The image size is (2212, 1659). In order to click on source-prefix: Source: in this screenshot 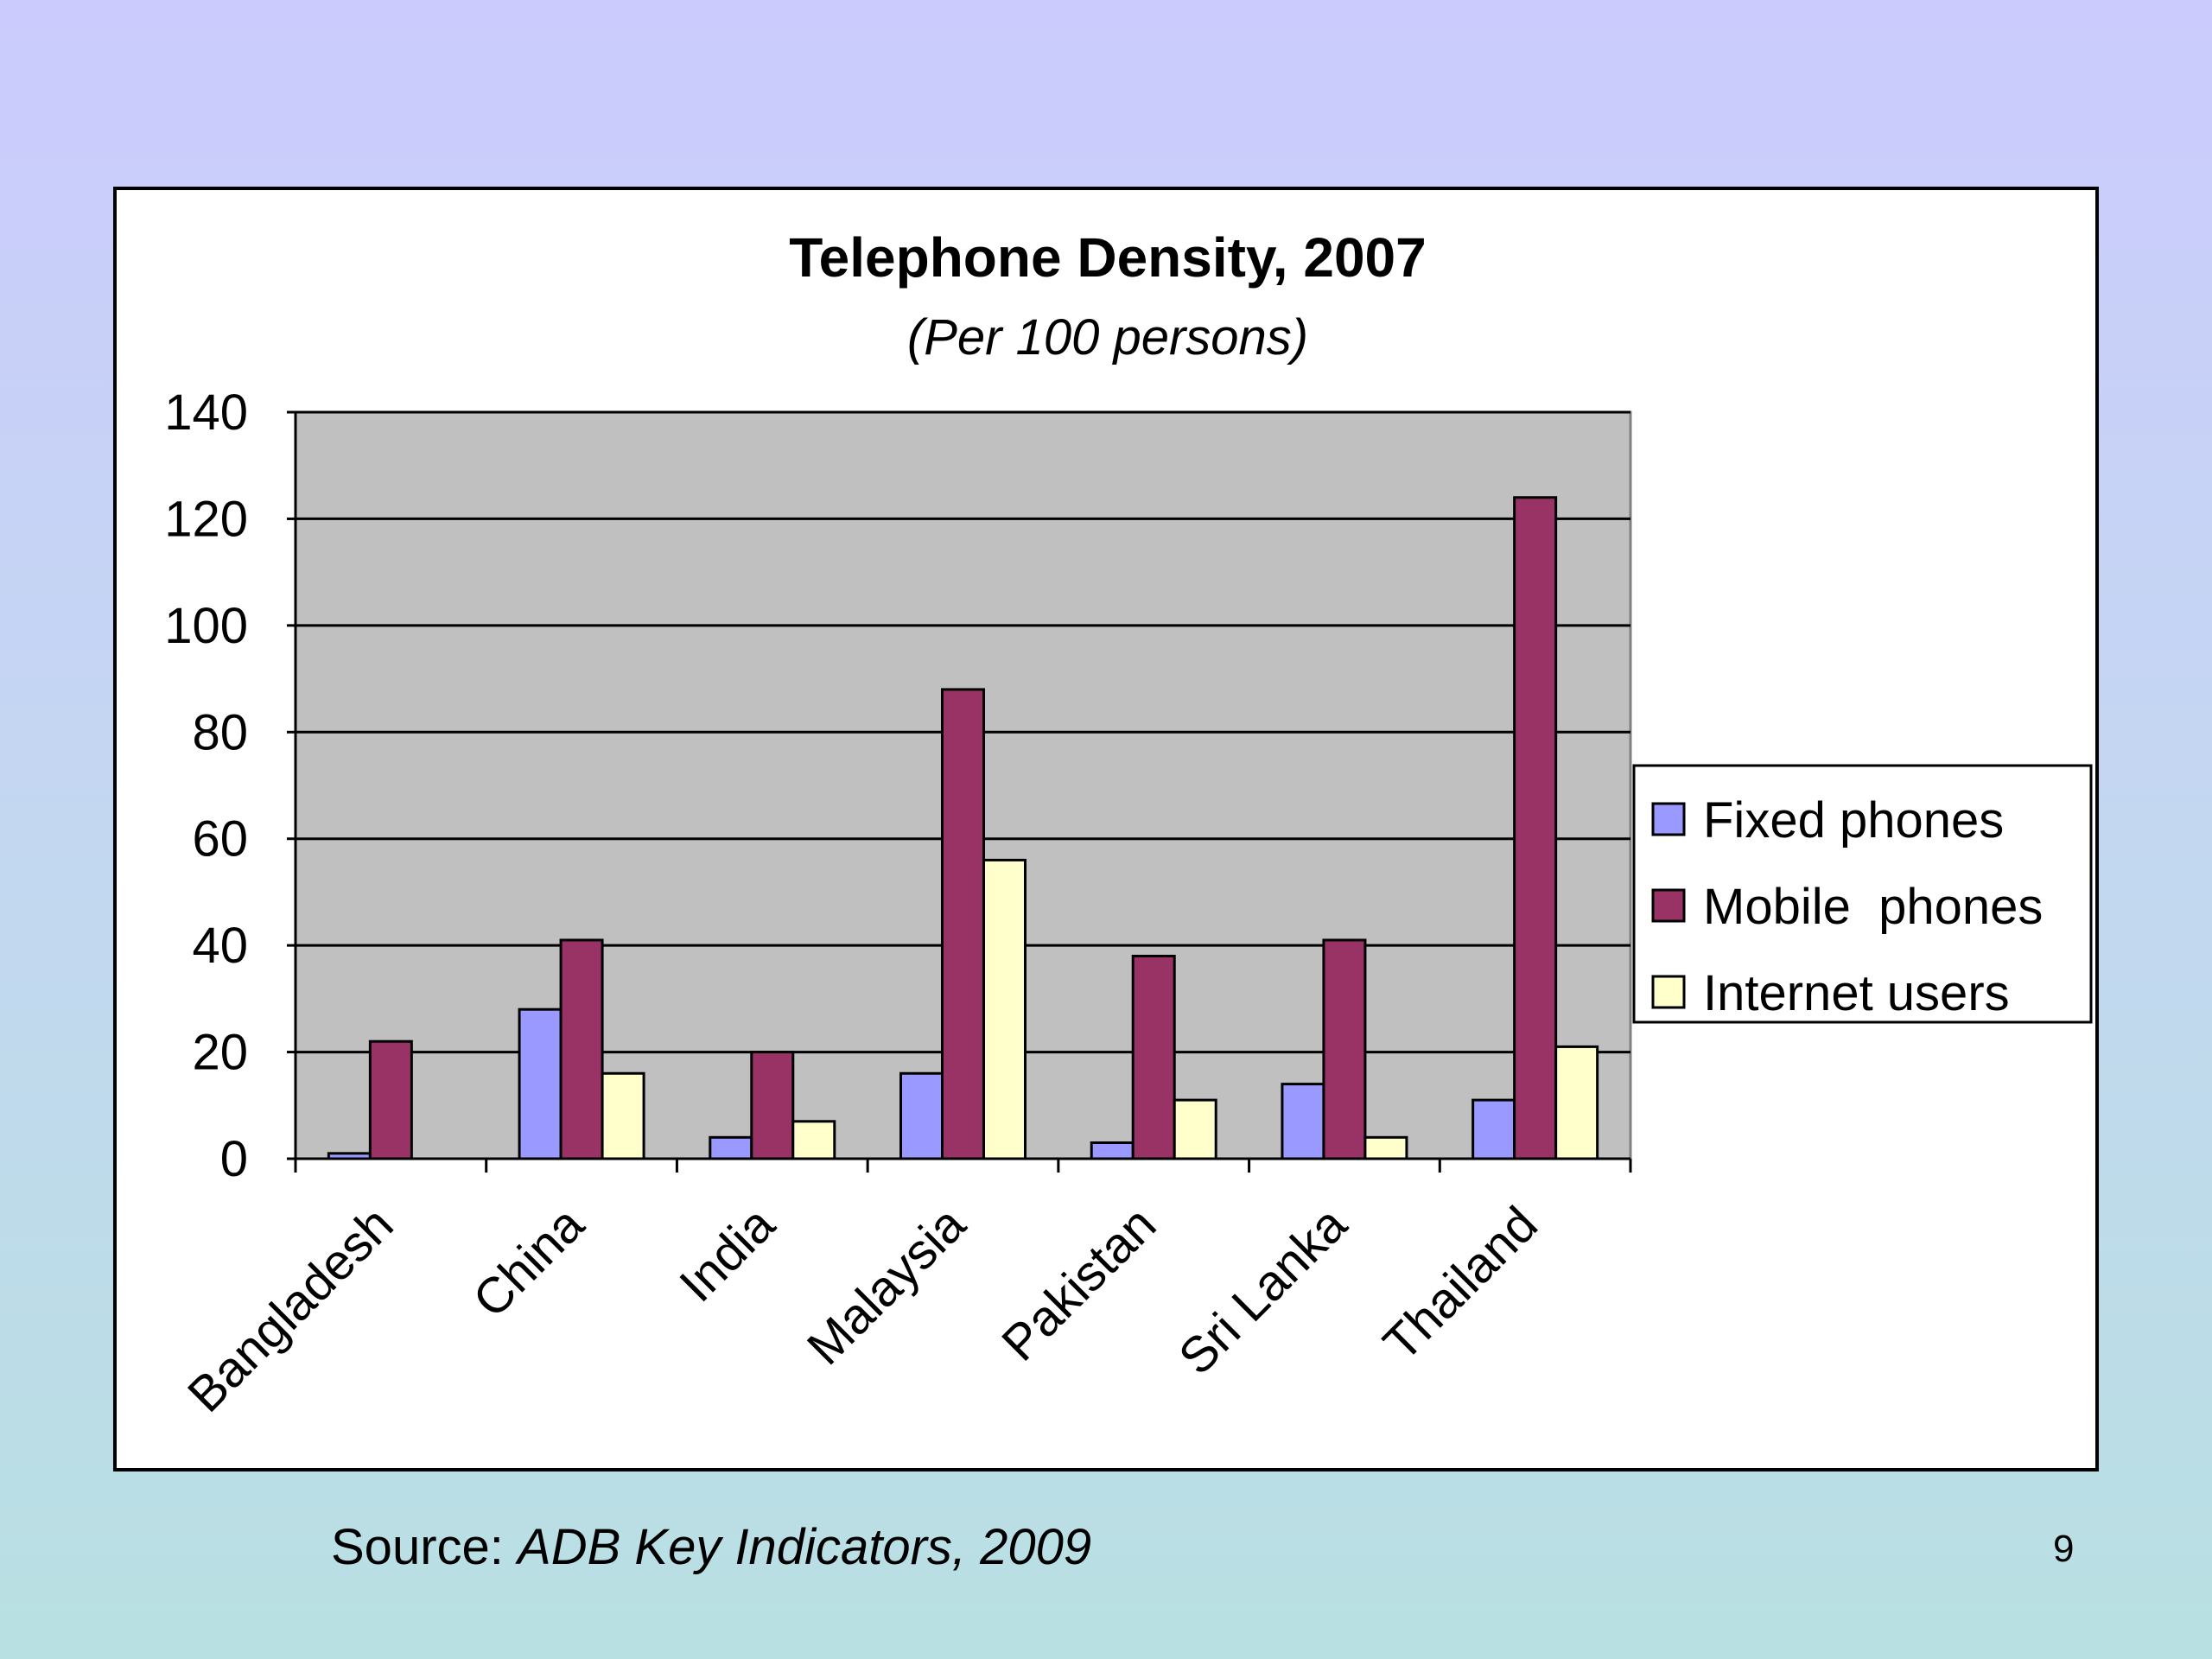, I will do `click(417, 1547)`.